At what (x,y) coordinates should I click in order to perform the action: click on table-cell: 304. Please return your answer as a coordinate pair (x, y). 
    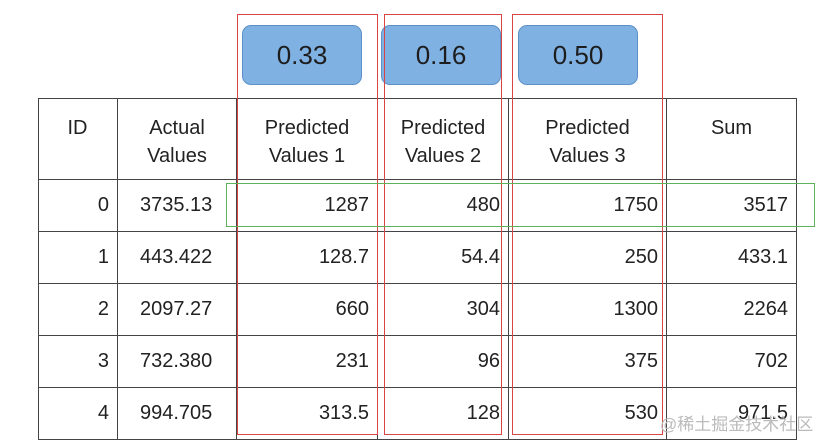
    Looking at the image, I should click on (443, 310).